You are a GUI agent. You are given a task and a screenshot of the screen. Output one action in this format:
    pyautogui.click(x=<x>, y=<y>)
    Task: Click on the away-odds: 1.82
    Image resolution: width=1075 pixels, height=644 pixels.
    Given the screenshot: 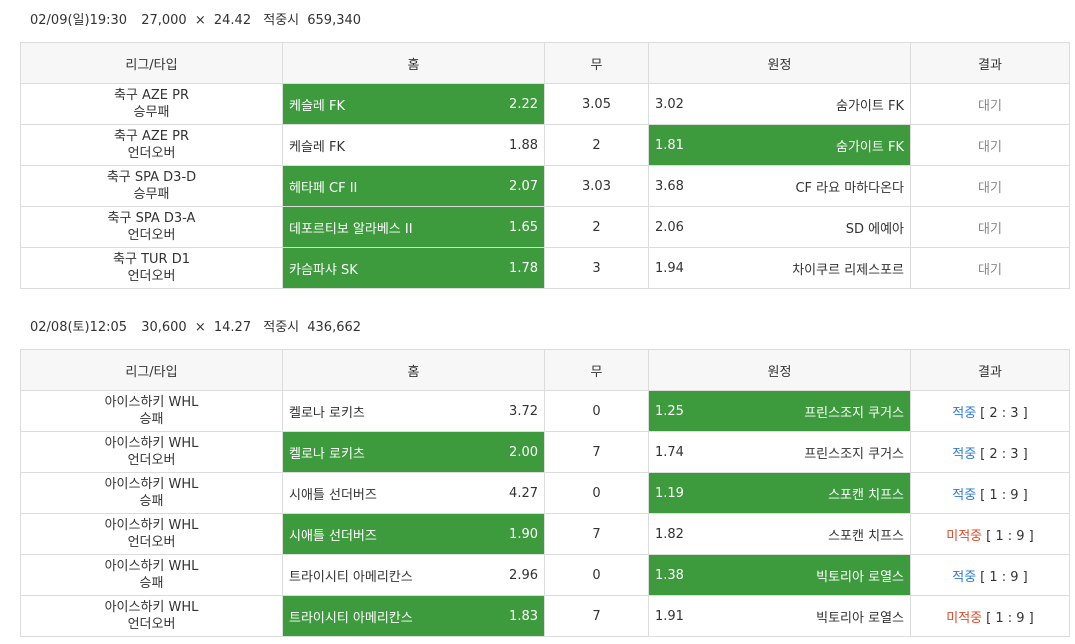 What is the action you would take?
    pyautogui.click(x=669, y=534)
    